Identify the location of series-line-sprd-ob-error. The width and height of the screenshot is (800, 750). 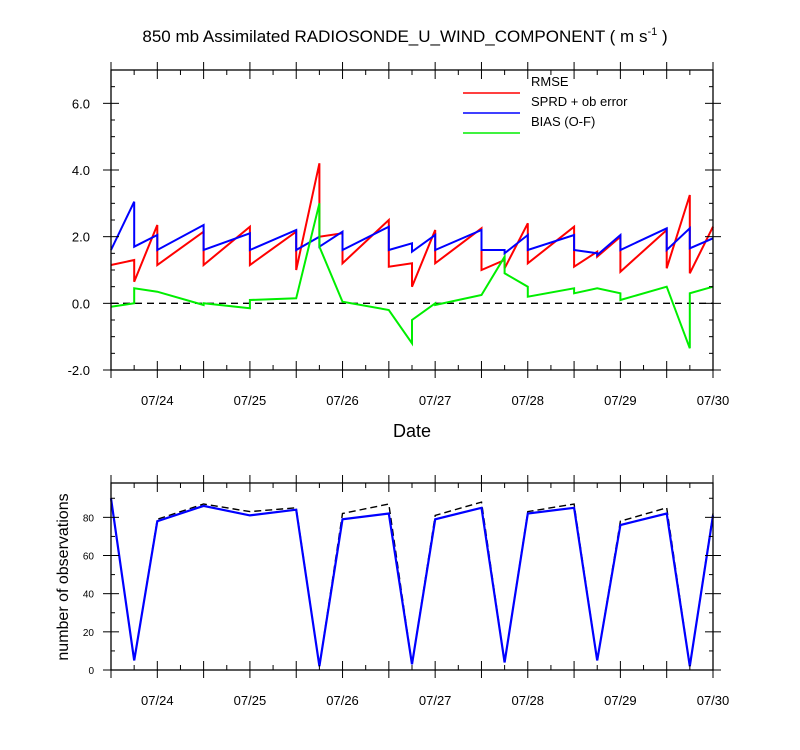
(412, 229).